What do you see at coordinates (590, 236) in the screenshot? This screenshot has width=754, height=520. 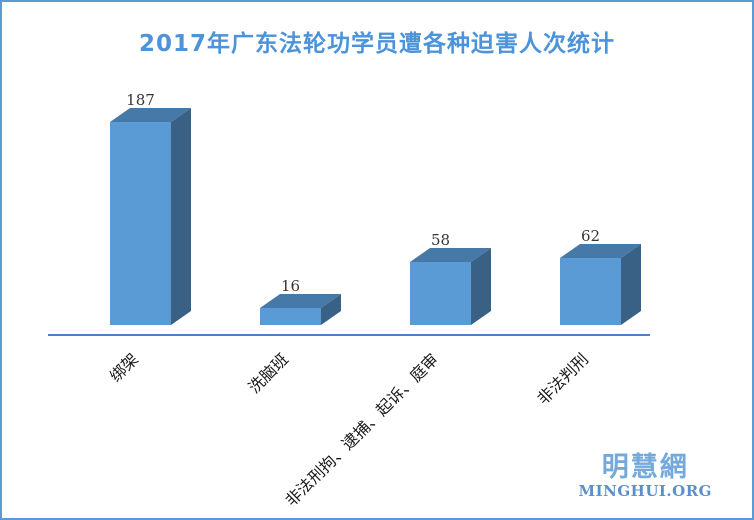 I see `value-label: 62` at bounding box center [590, 236].